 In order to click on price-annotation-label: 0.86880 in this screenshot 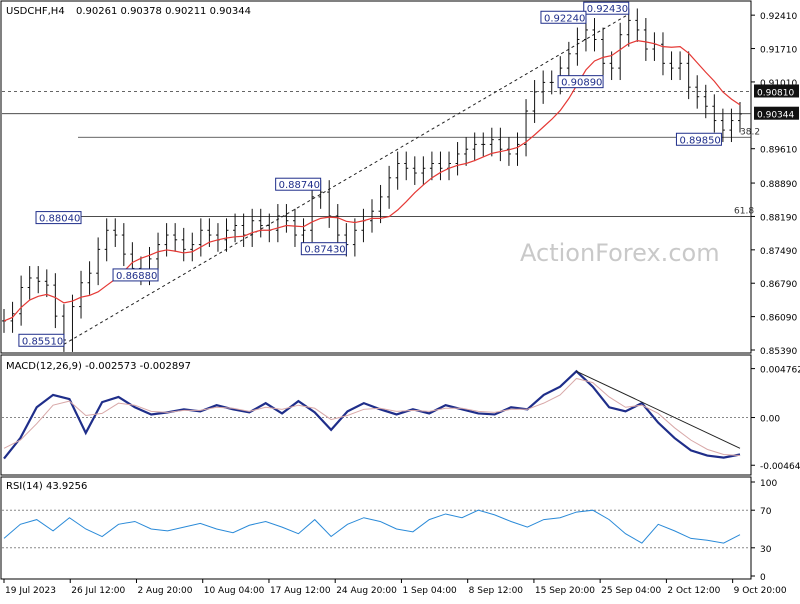, I will do `click(136, 276)`.